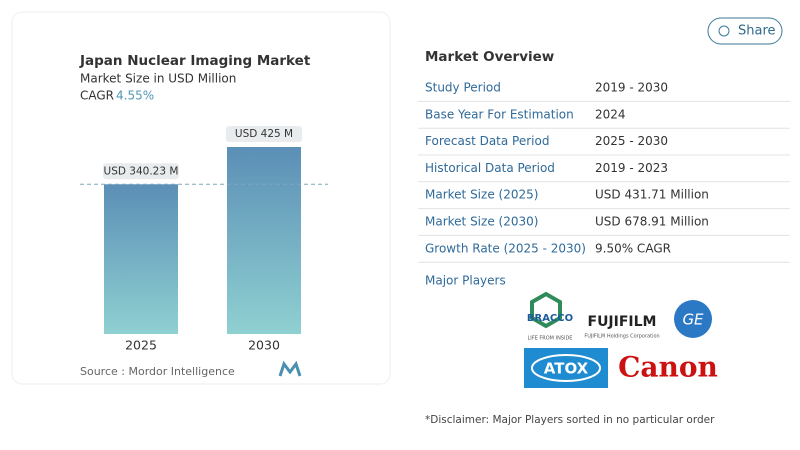 The height and width of the screenshot is (450, 800). I want to click on row-value: 2025 - 2030, so click(631, 141).